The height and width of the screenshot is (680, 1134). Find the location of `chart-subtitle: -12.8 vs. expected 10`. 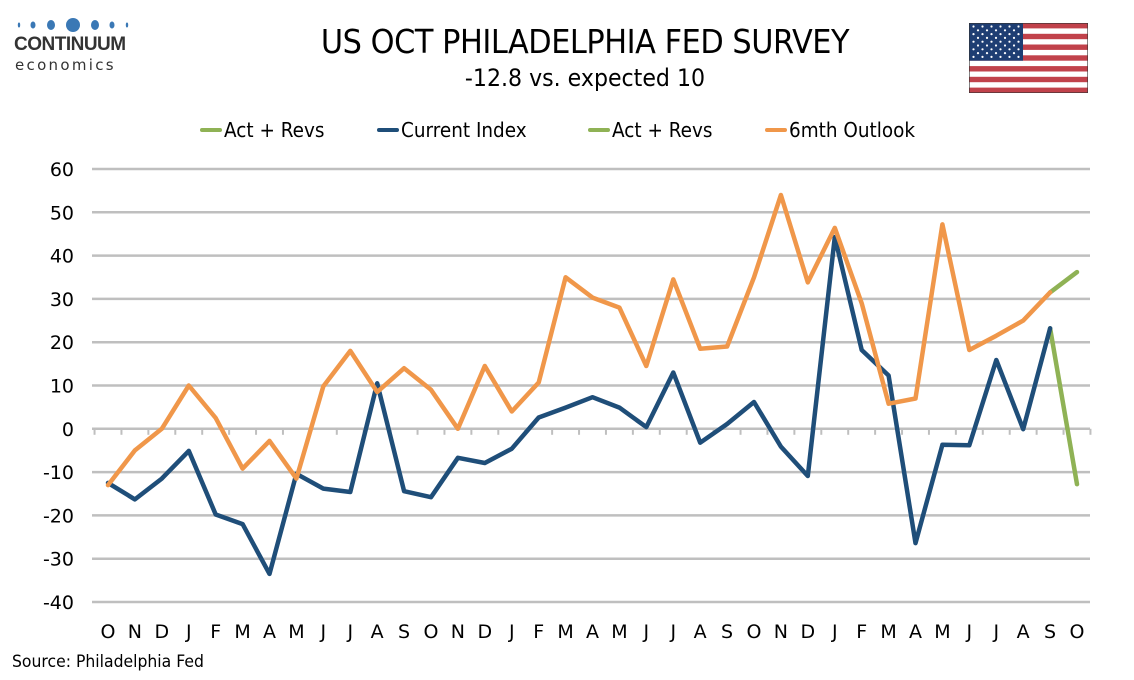

chart-subtitle: -12.8 vs. expected 10 is located at coordinates (585, 78).